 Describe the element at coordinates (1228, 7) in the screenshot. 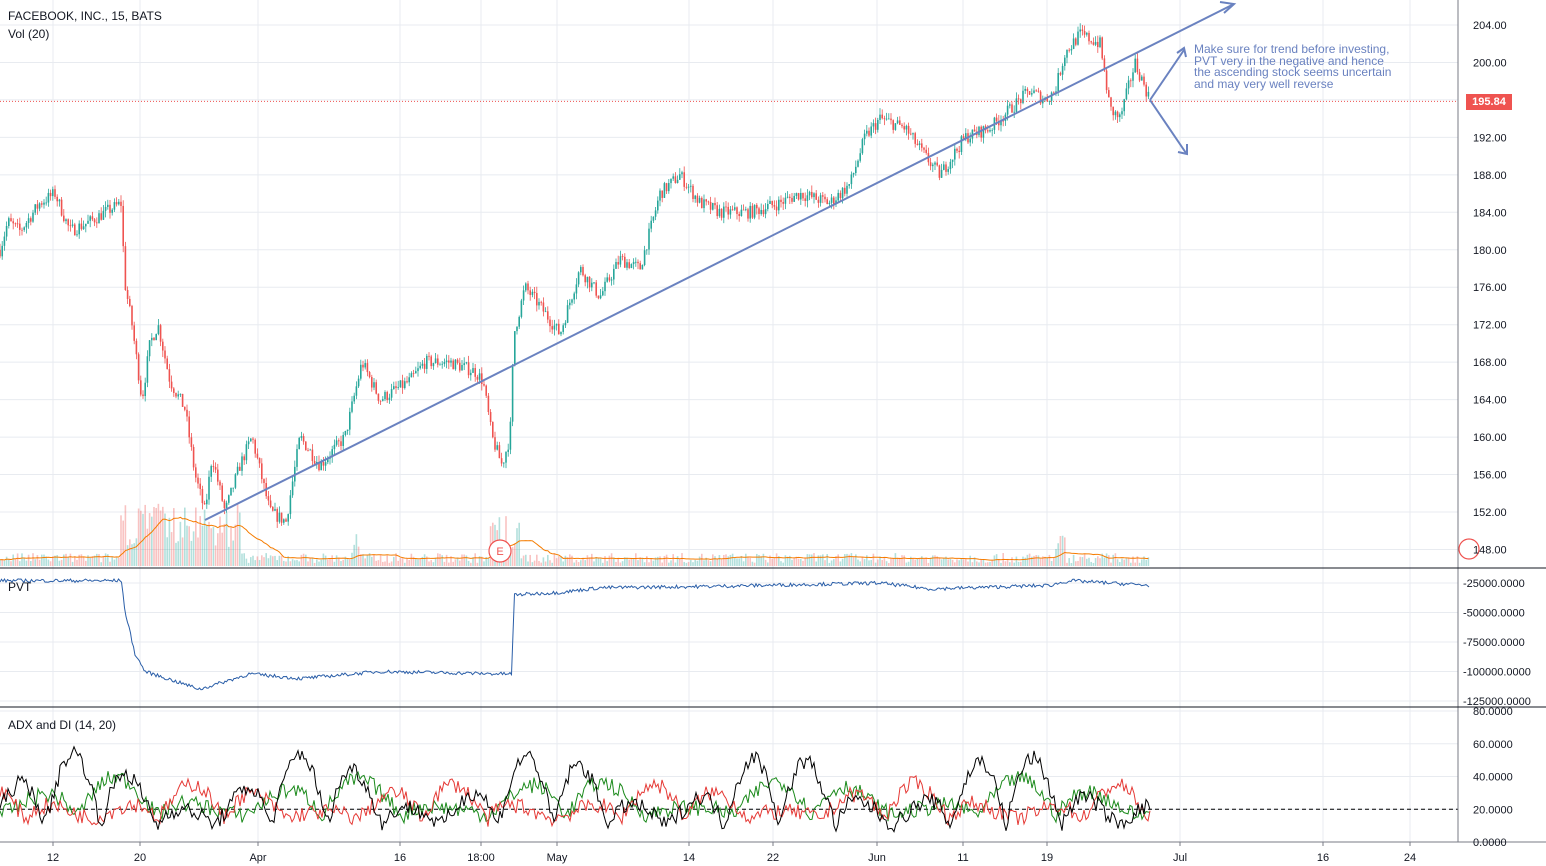

I see `trendline-arrowhead` at that location.